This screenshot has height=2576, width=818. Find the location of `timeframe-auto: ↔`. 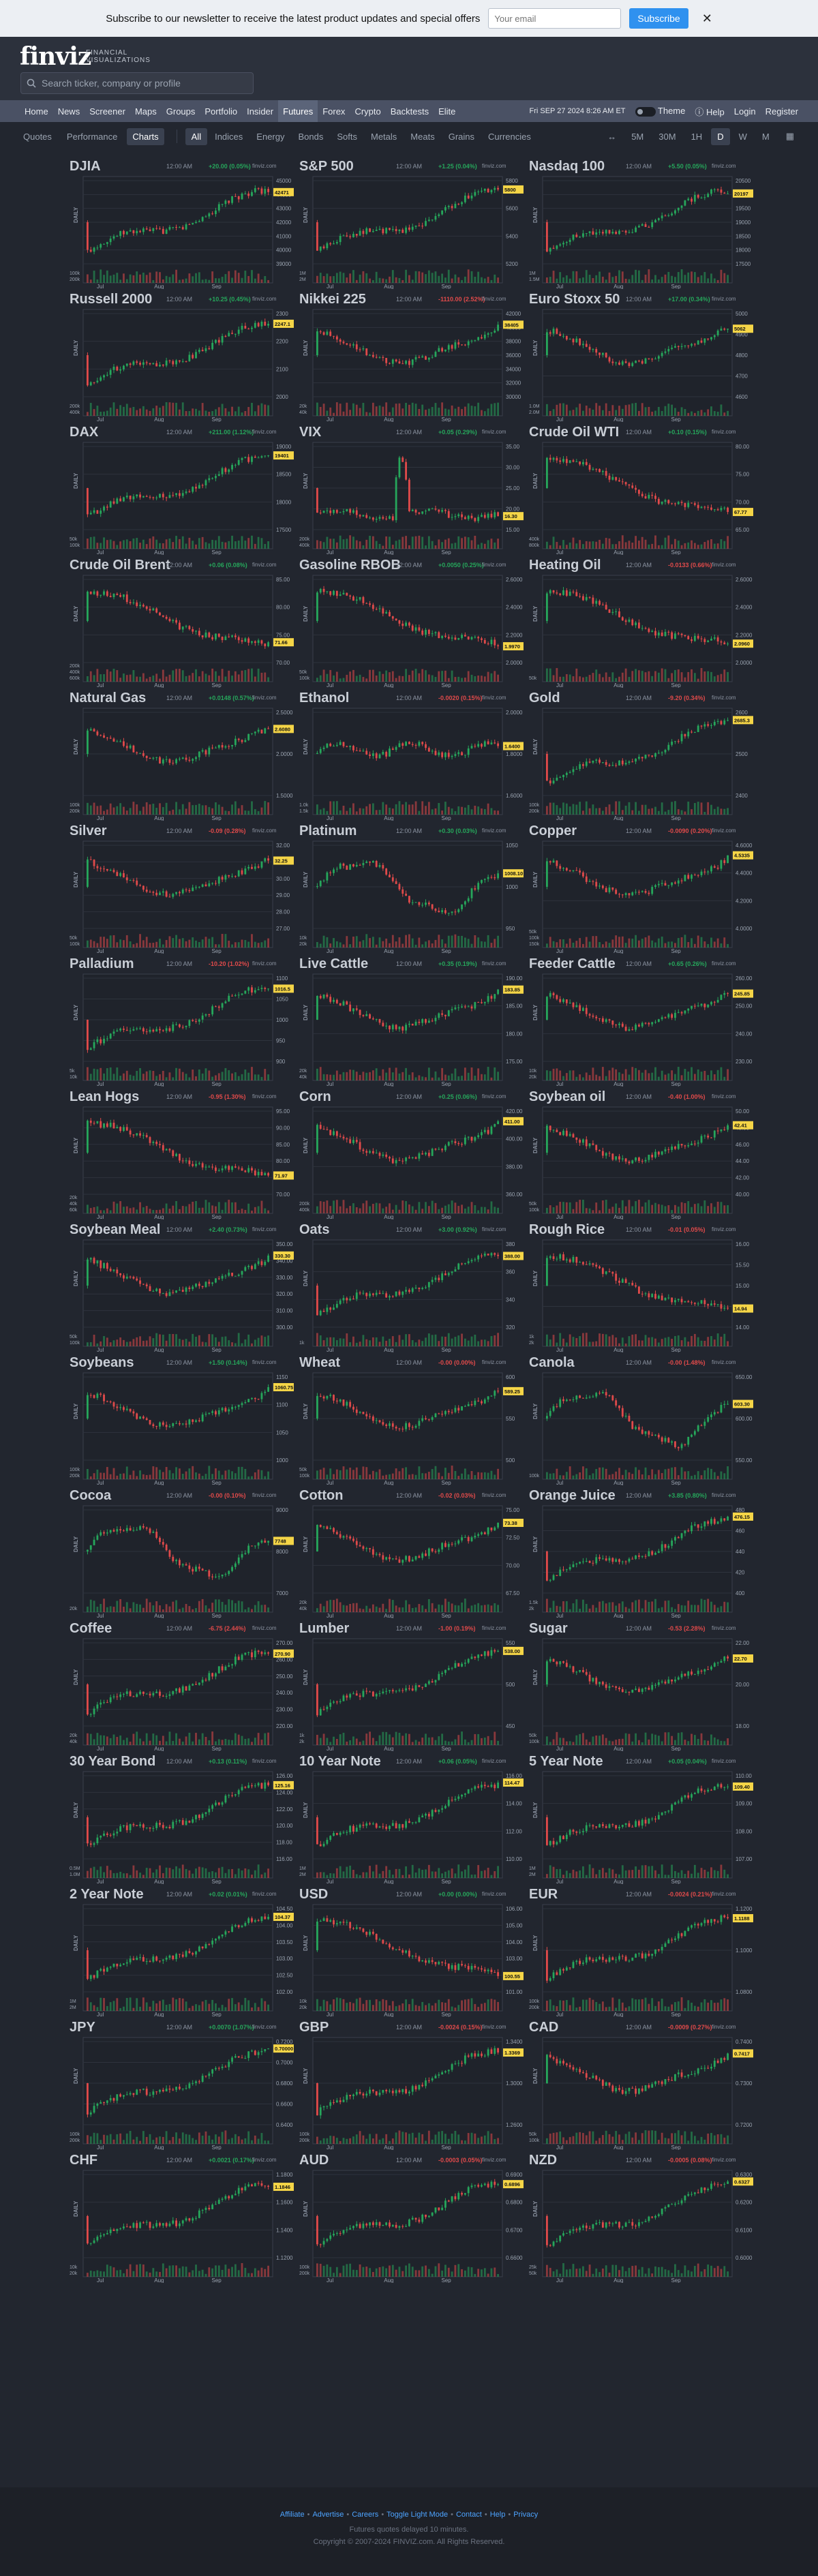

timeframe-auto: ↔ is located at coordinates (612, 136).